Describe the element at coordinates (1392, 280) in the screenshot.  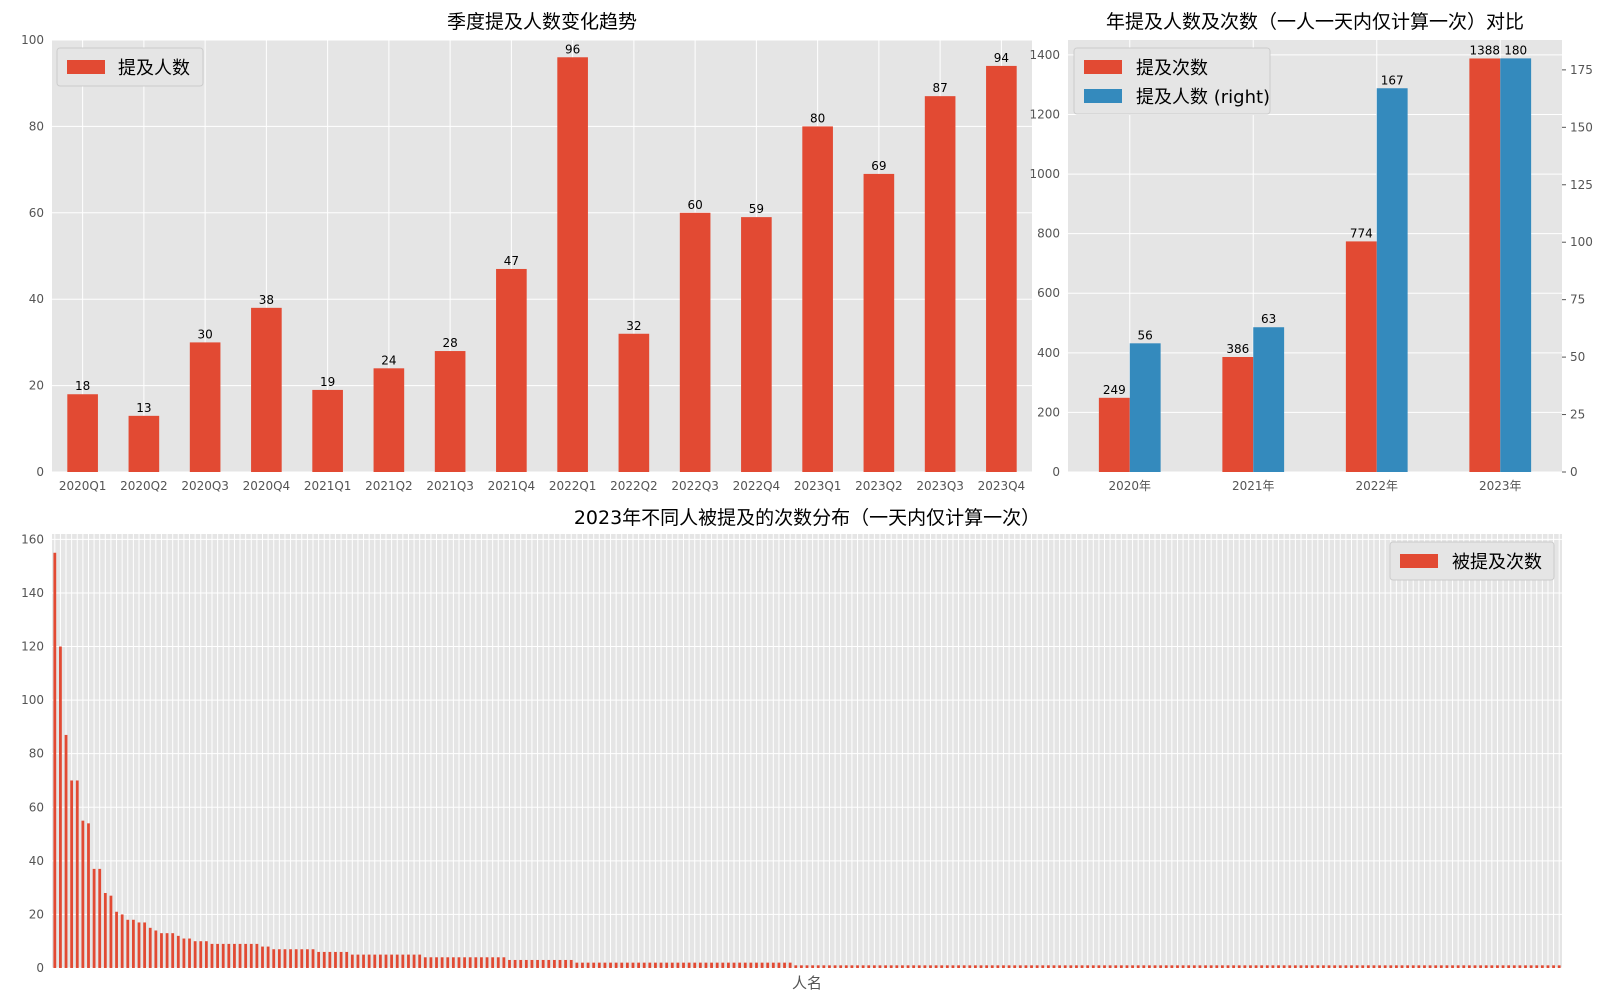
I see `bar-people` at that location.